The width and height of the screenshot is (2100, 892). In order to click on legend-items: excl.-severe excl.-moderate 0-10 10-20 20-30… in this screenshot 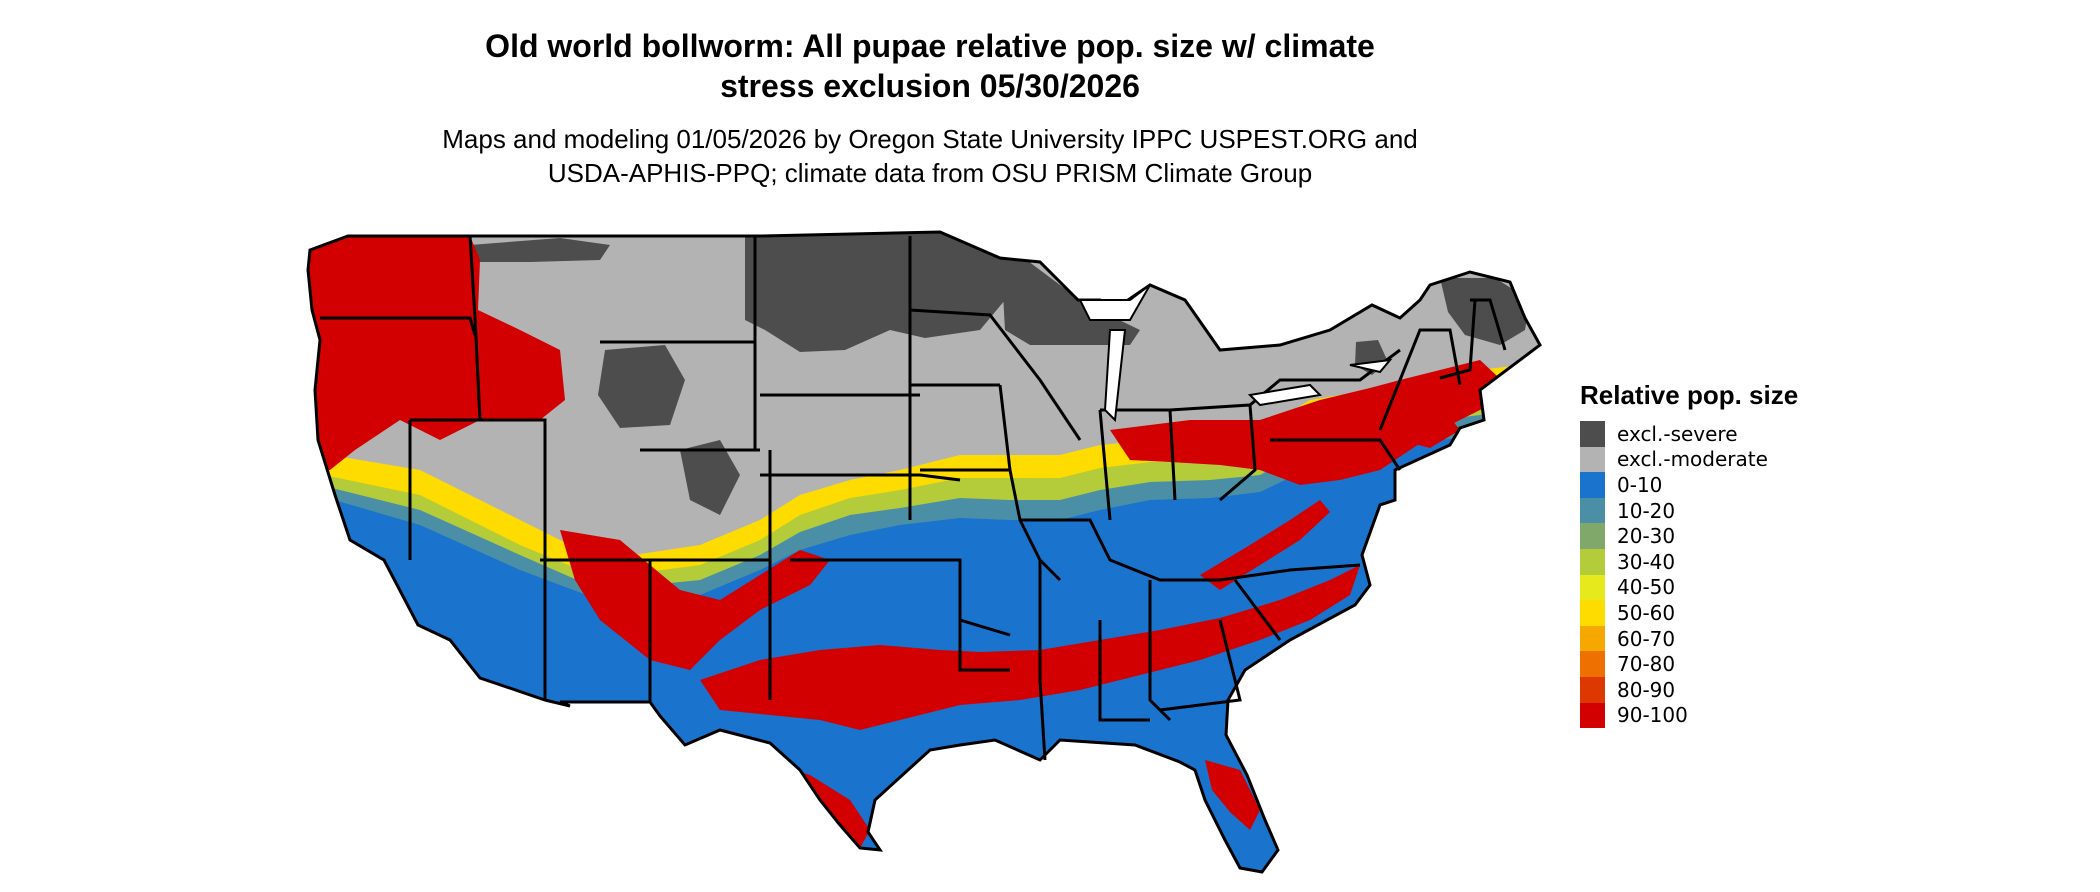, I will do `click(1689, 575)`.